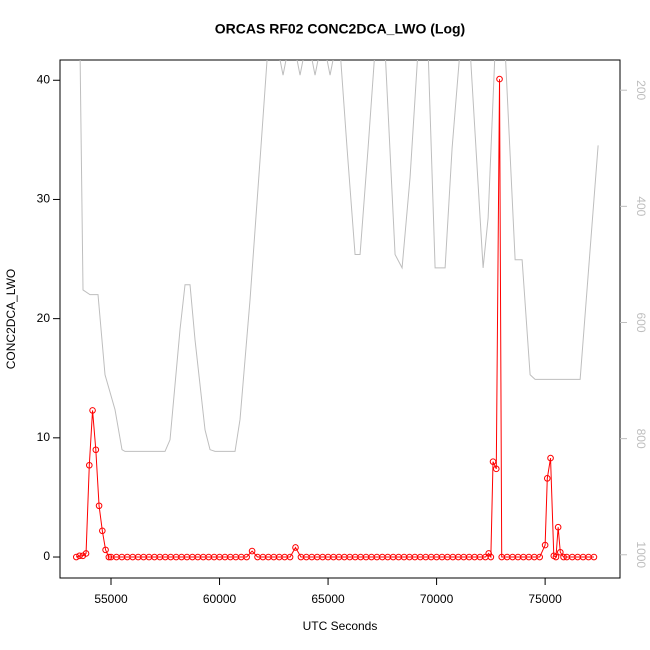 The width and height of the screenshot is (650, 650). I want to click on x-axis-label: UTC Seconds, so click(340, 626).